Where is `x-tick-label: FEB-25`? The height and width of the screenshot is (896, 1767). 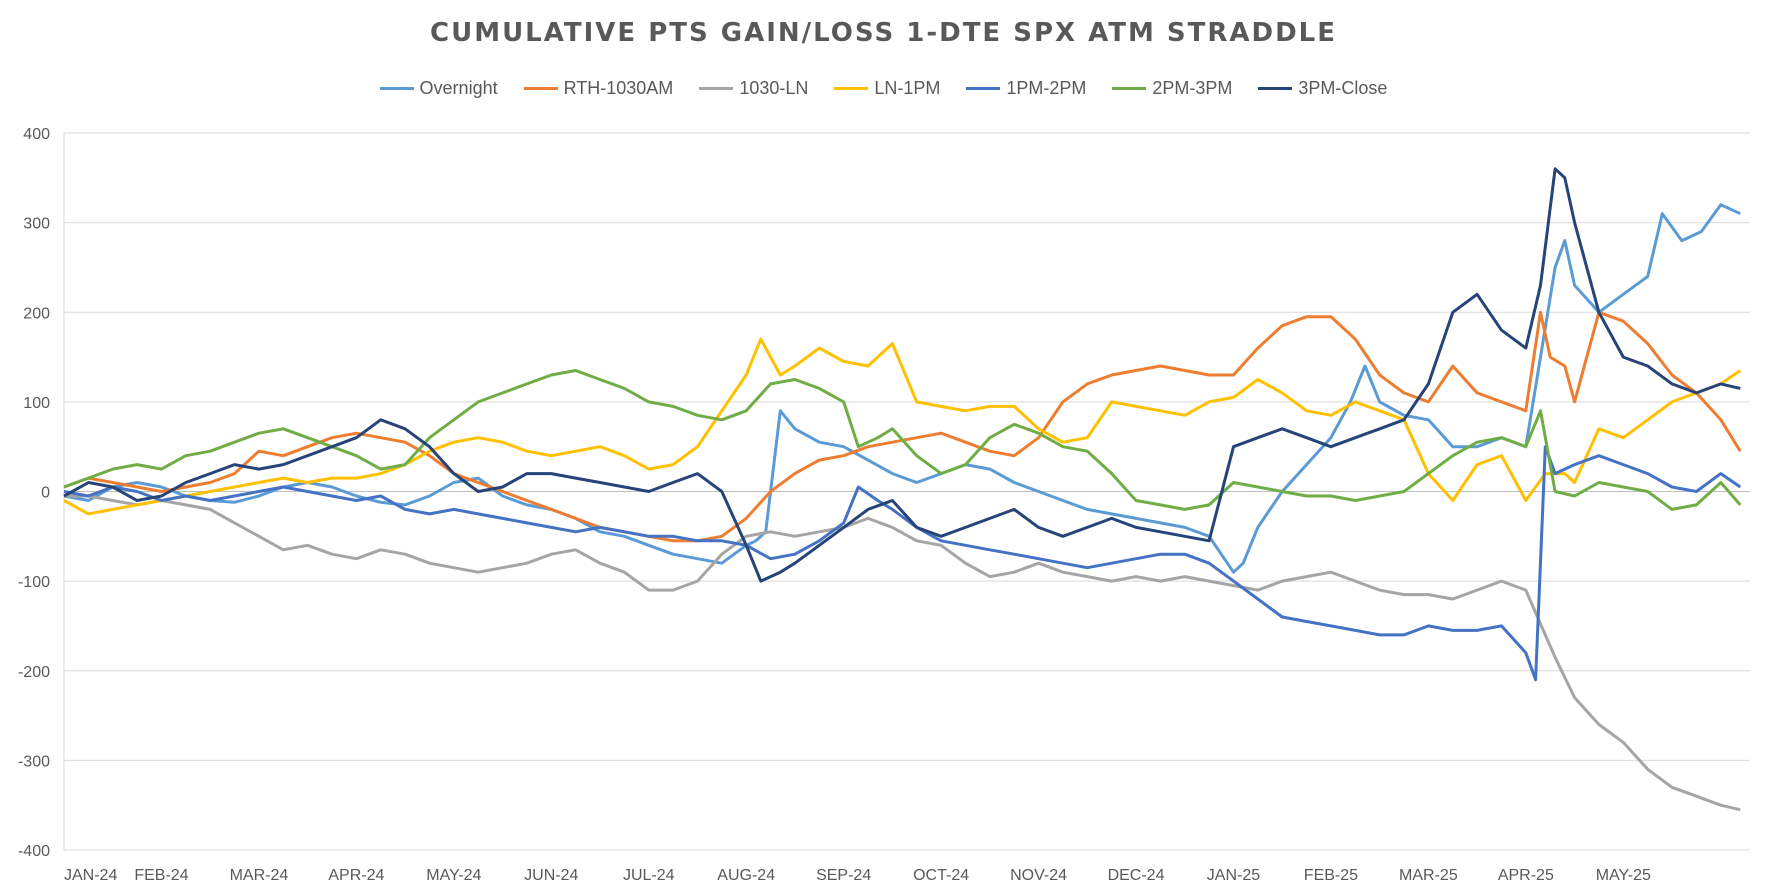 x-tick-label: FEB-25 is located at coordinates (1331, 875).